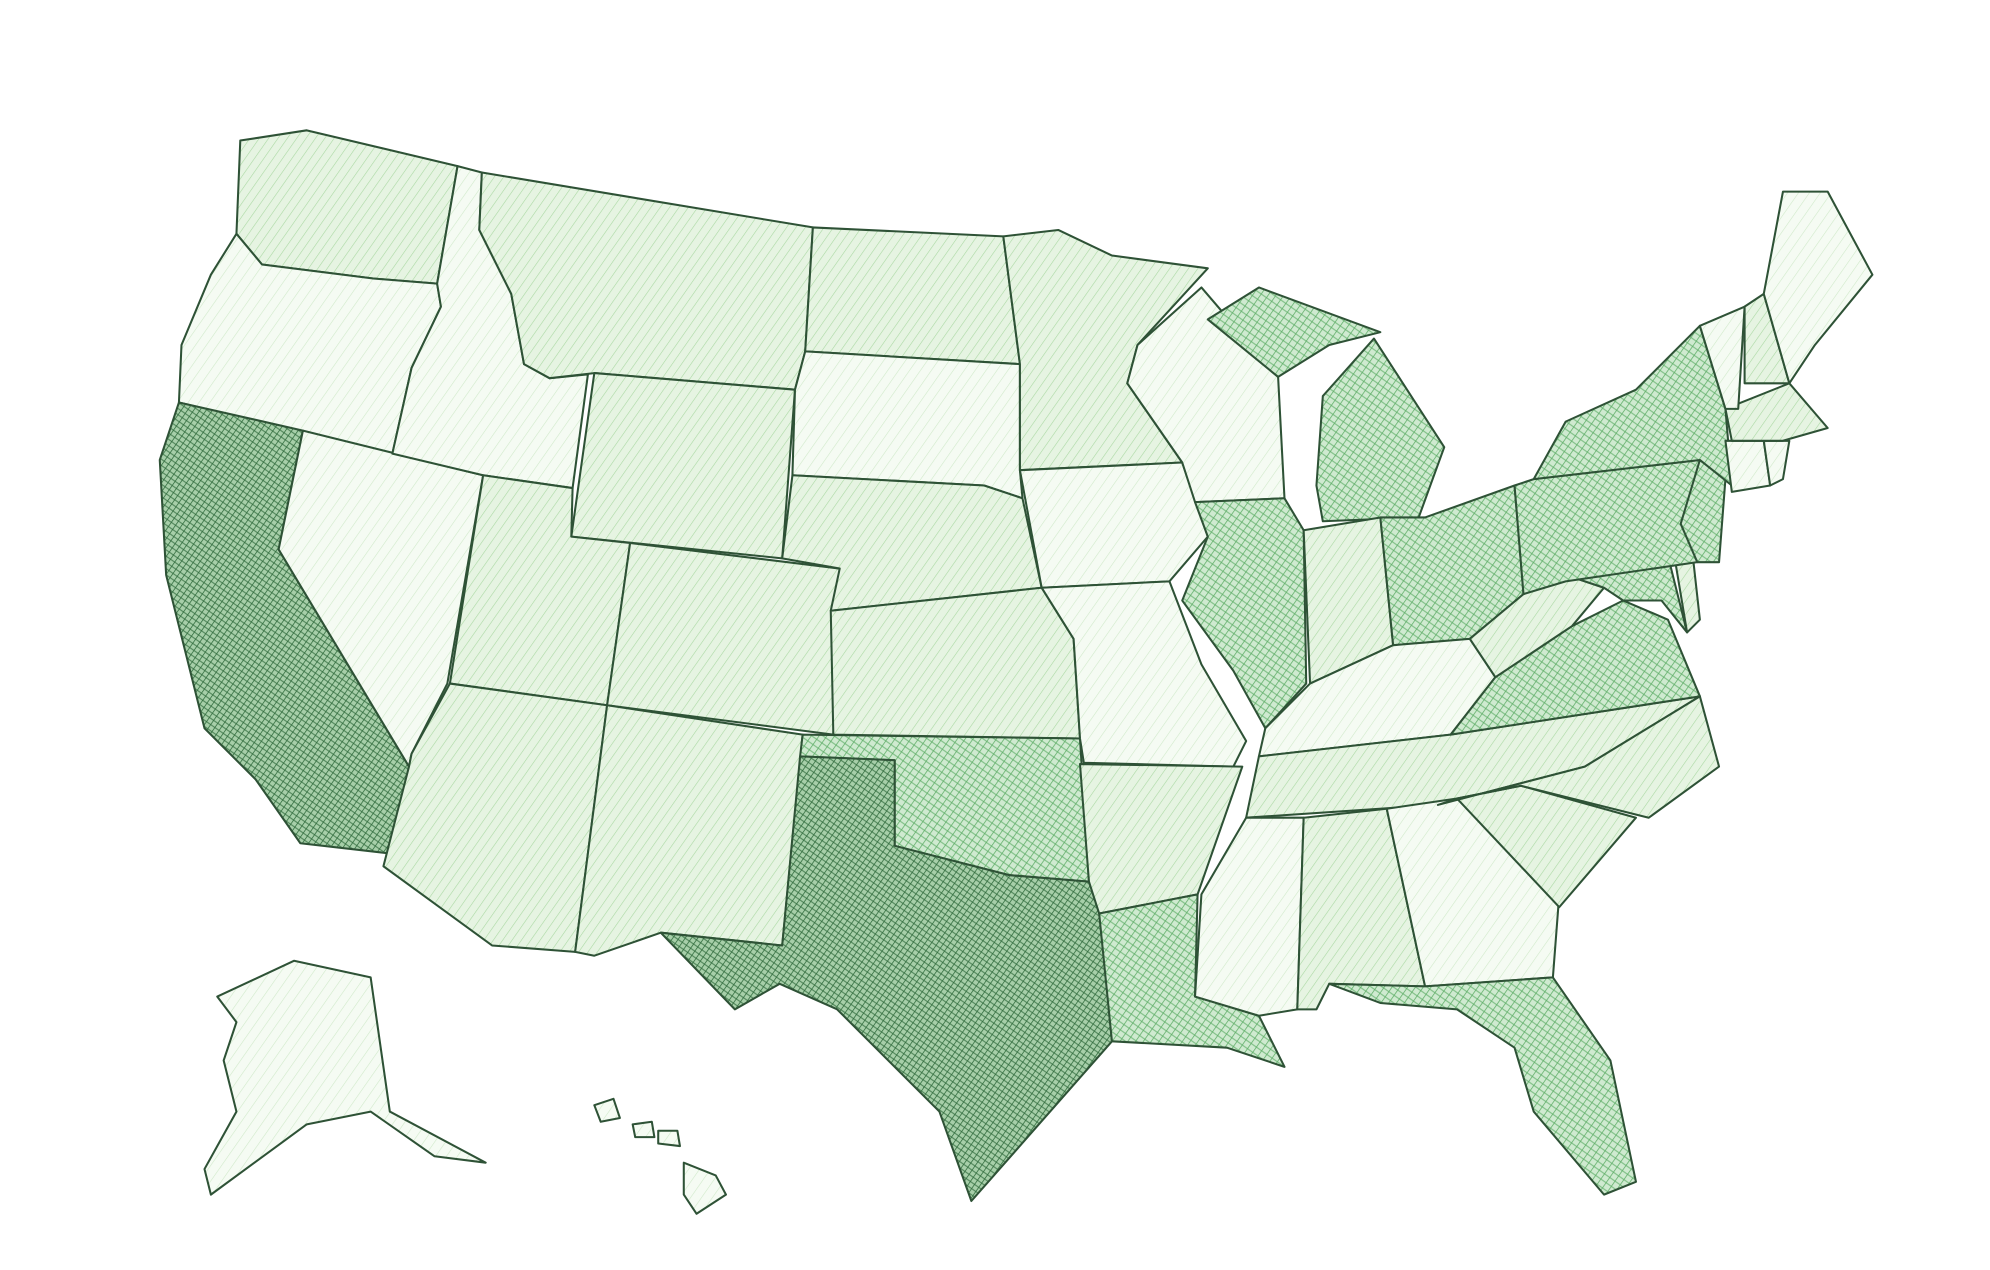 The height and width of the screenshot is (1270, 1990). I want to click on state-tx, so click(886, 979).